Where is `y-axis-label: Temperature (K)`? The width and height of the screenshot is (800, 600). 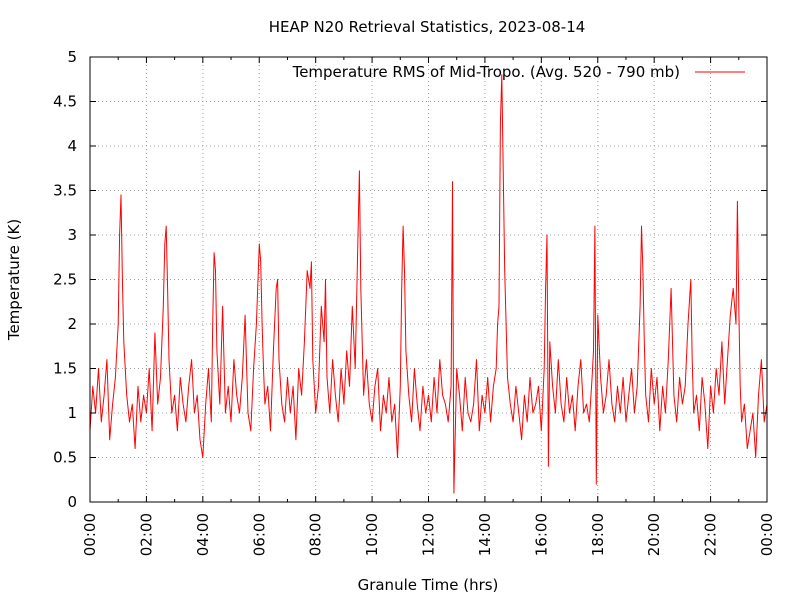
y-axis-label: Temperature (K) is located at coordinates (14, 280).